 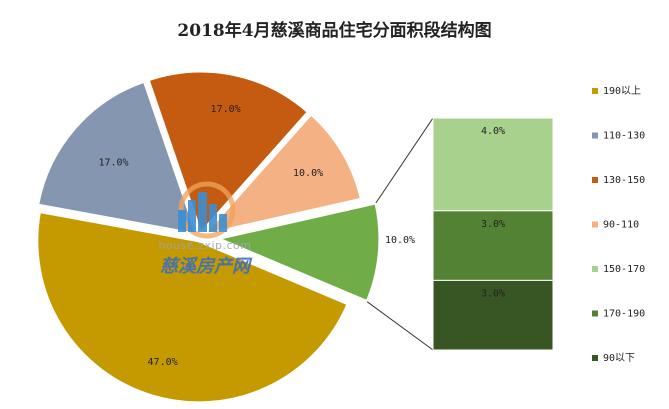 What do you see at coordinates (163, 362) in the screenshot?
I see `slice-label: 47.0%` at bounding box center [163, 362].